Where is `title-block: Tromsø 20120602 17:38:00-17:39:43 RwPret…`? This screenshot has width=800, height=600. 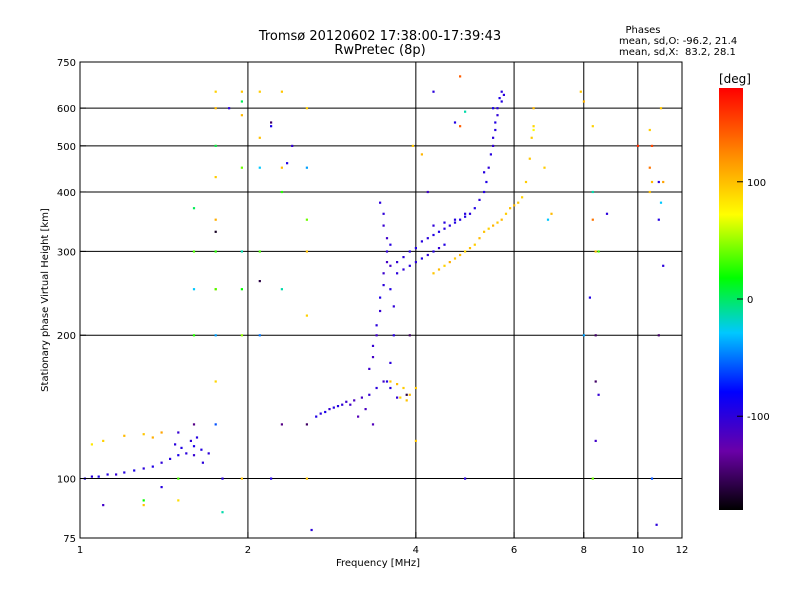
title-block: Tromsø 20120602 17:38:00-17:39:43 RwPret… is located at coordinates (379, 43).